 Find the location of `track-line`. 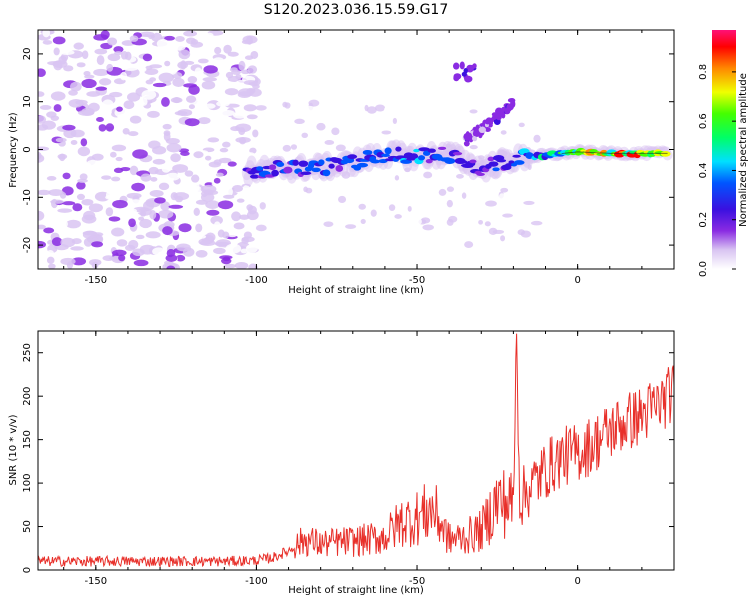

track-line is located at coordinates (614, 153).